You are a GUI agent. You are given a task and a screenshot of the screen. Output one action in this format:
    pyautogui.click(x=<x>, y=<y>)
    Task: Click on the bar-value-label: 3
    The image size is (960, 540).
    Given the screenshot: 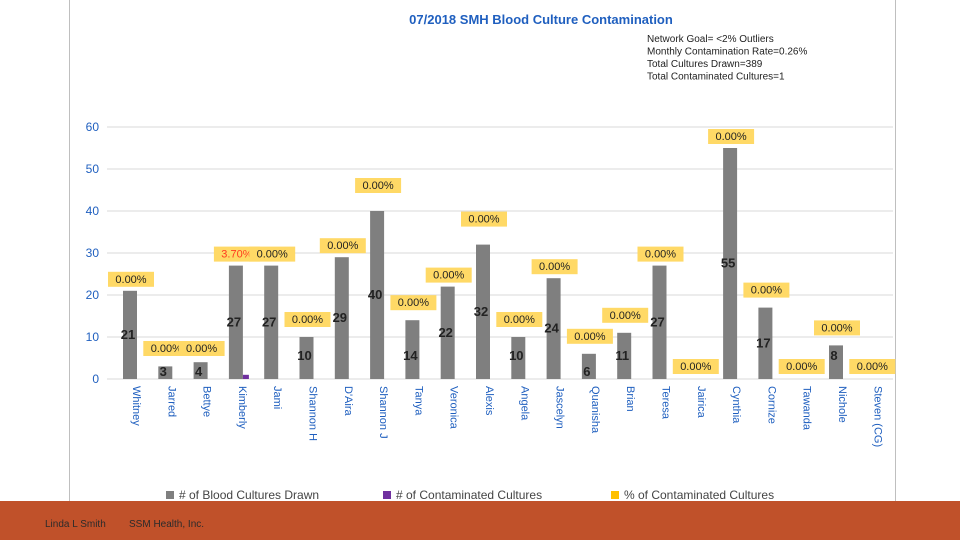 What is the action you would take?
    pyautogui.click(x=163, y=371)
    